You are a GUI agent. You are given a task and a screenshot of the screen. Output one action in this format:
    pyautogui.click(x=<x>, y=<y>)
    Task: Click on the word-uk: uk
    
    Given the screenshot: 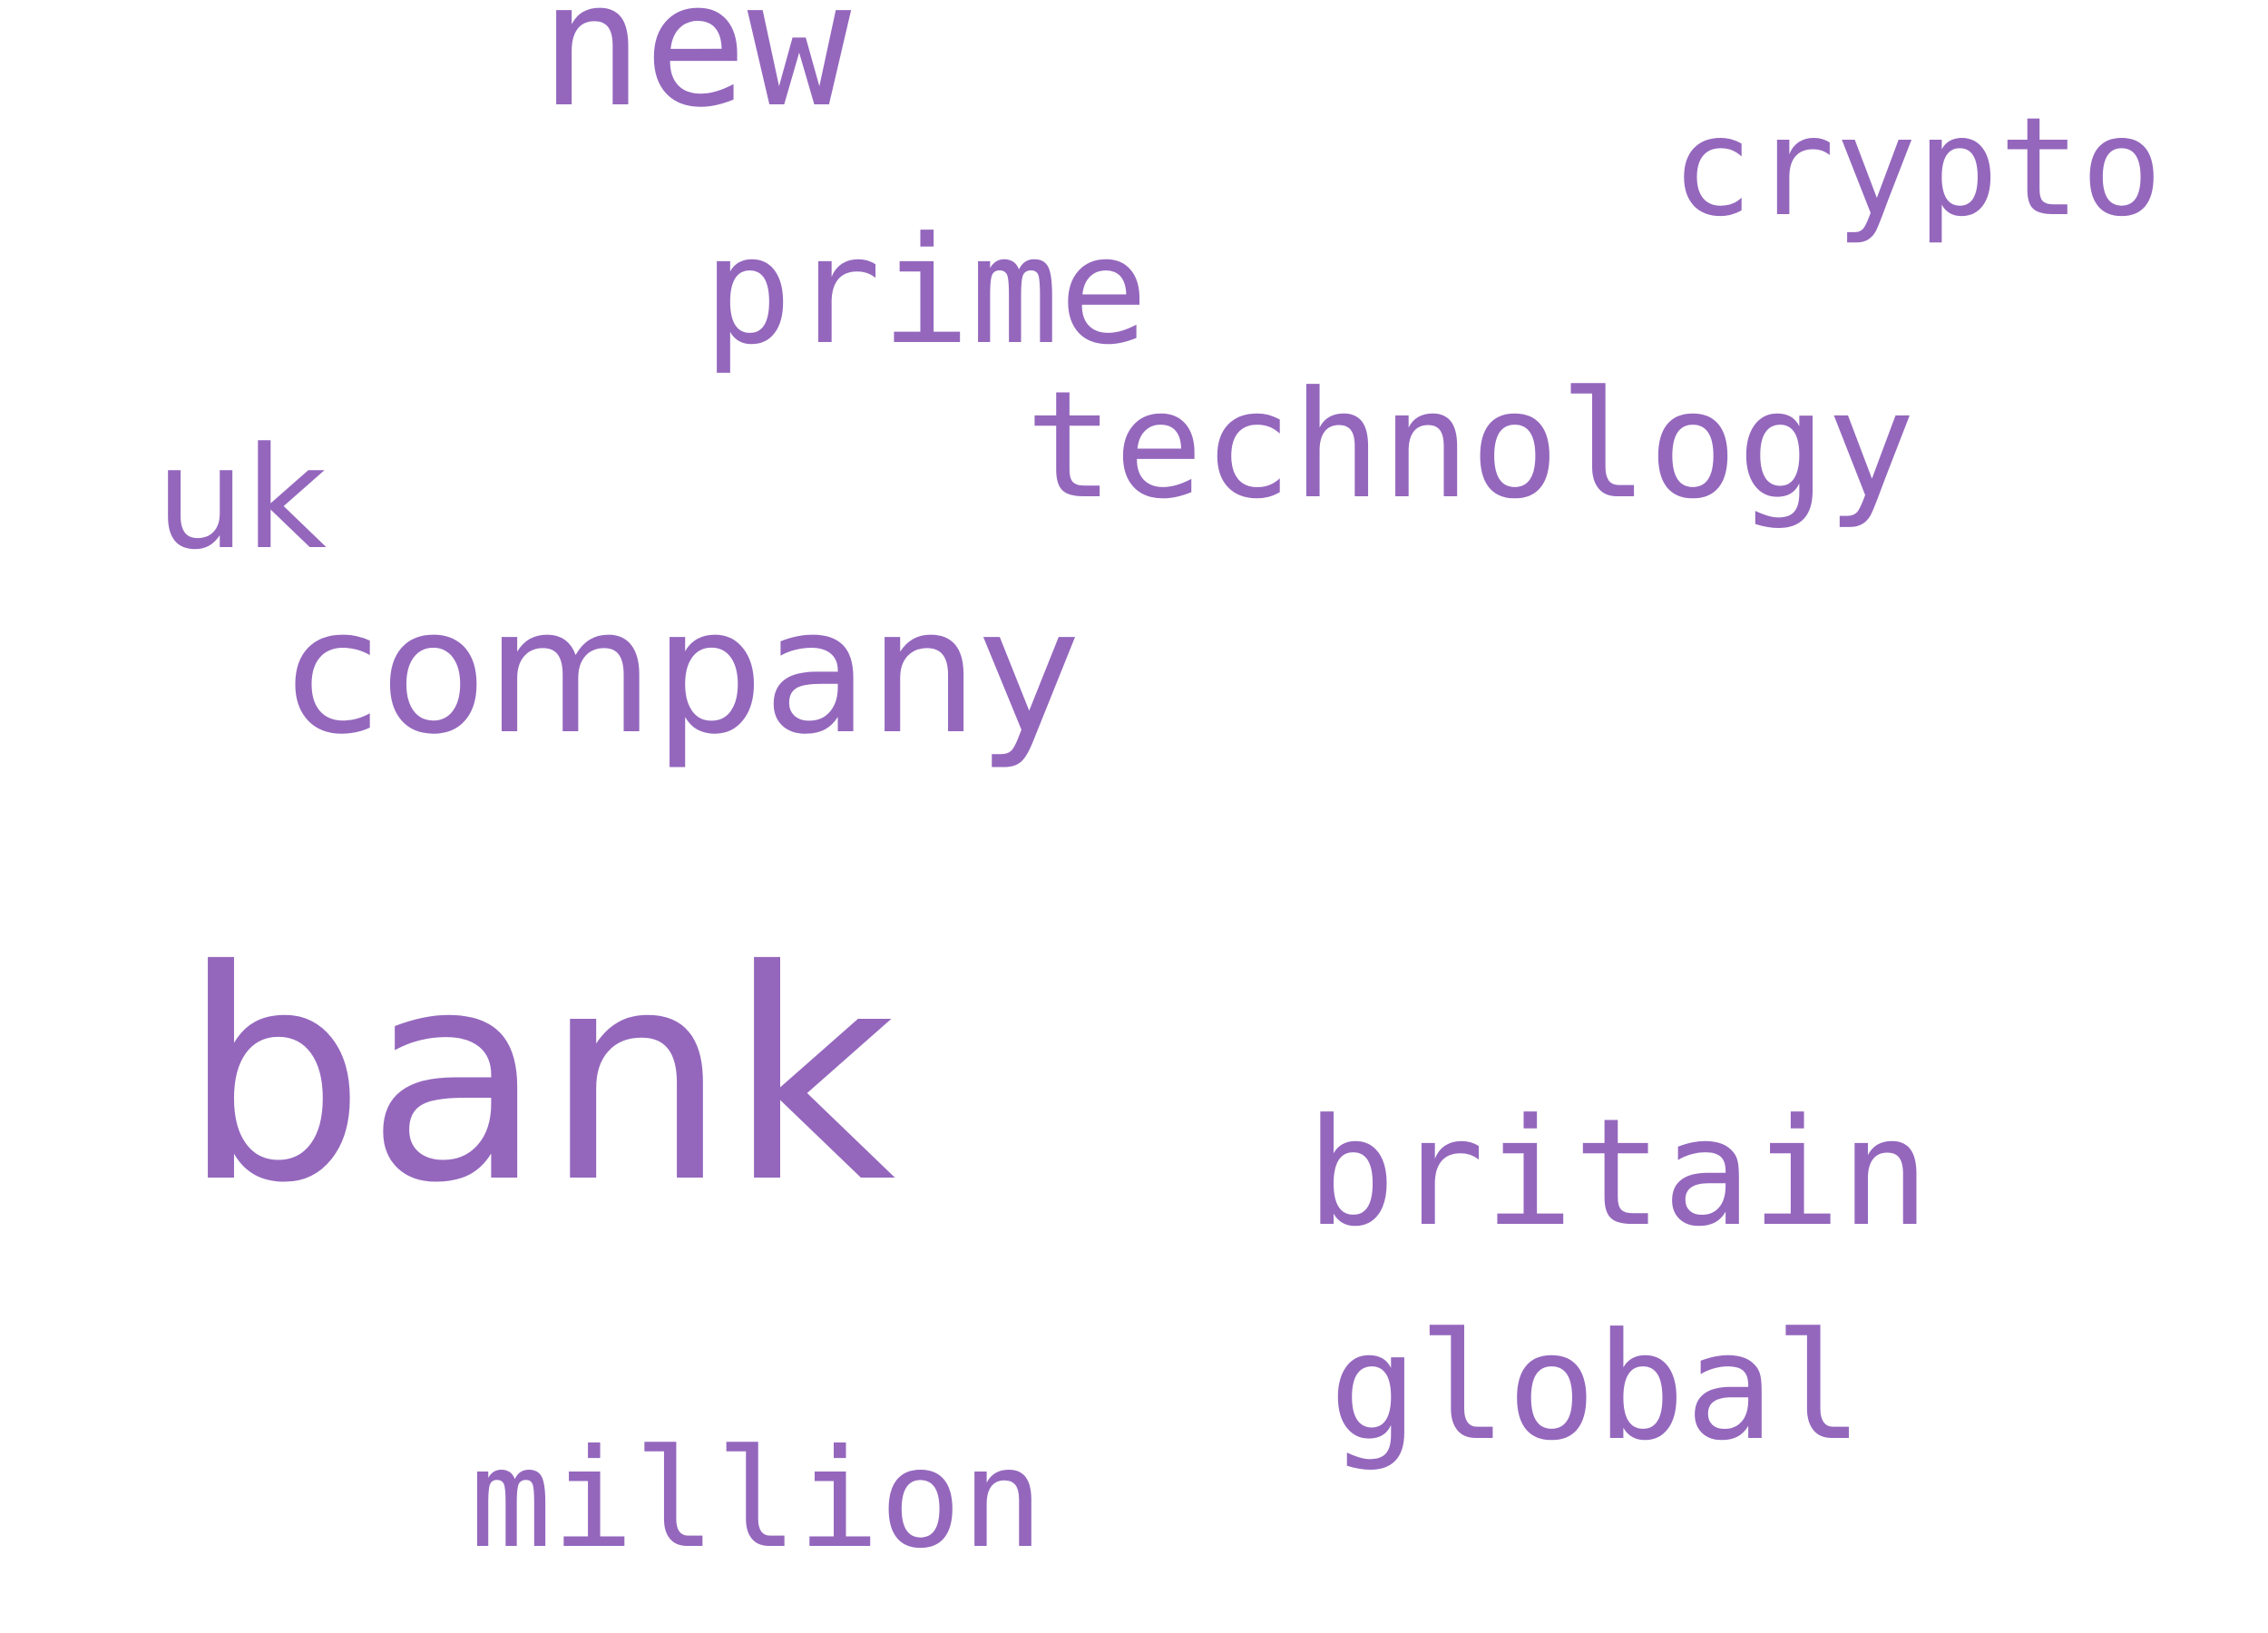 What is the action you would take?
    pyautogui.click(x=242, y=498)
    